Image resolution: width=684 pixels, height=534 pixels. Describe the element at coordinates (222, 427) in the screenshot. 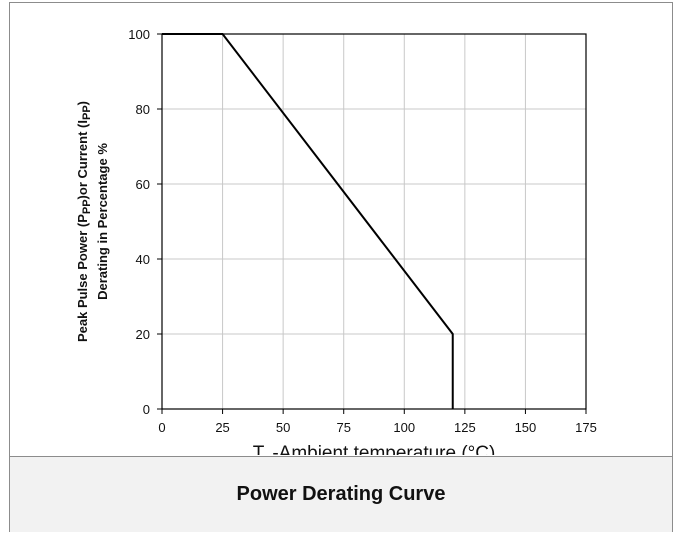

I see `x-tick-label: 25` at that location.